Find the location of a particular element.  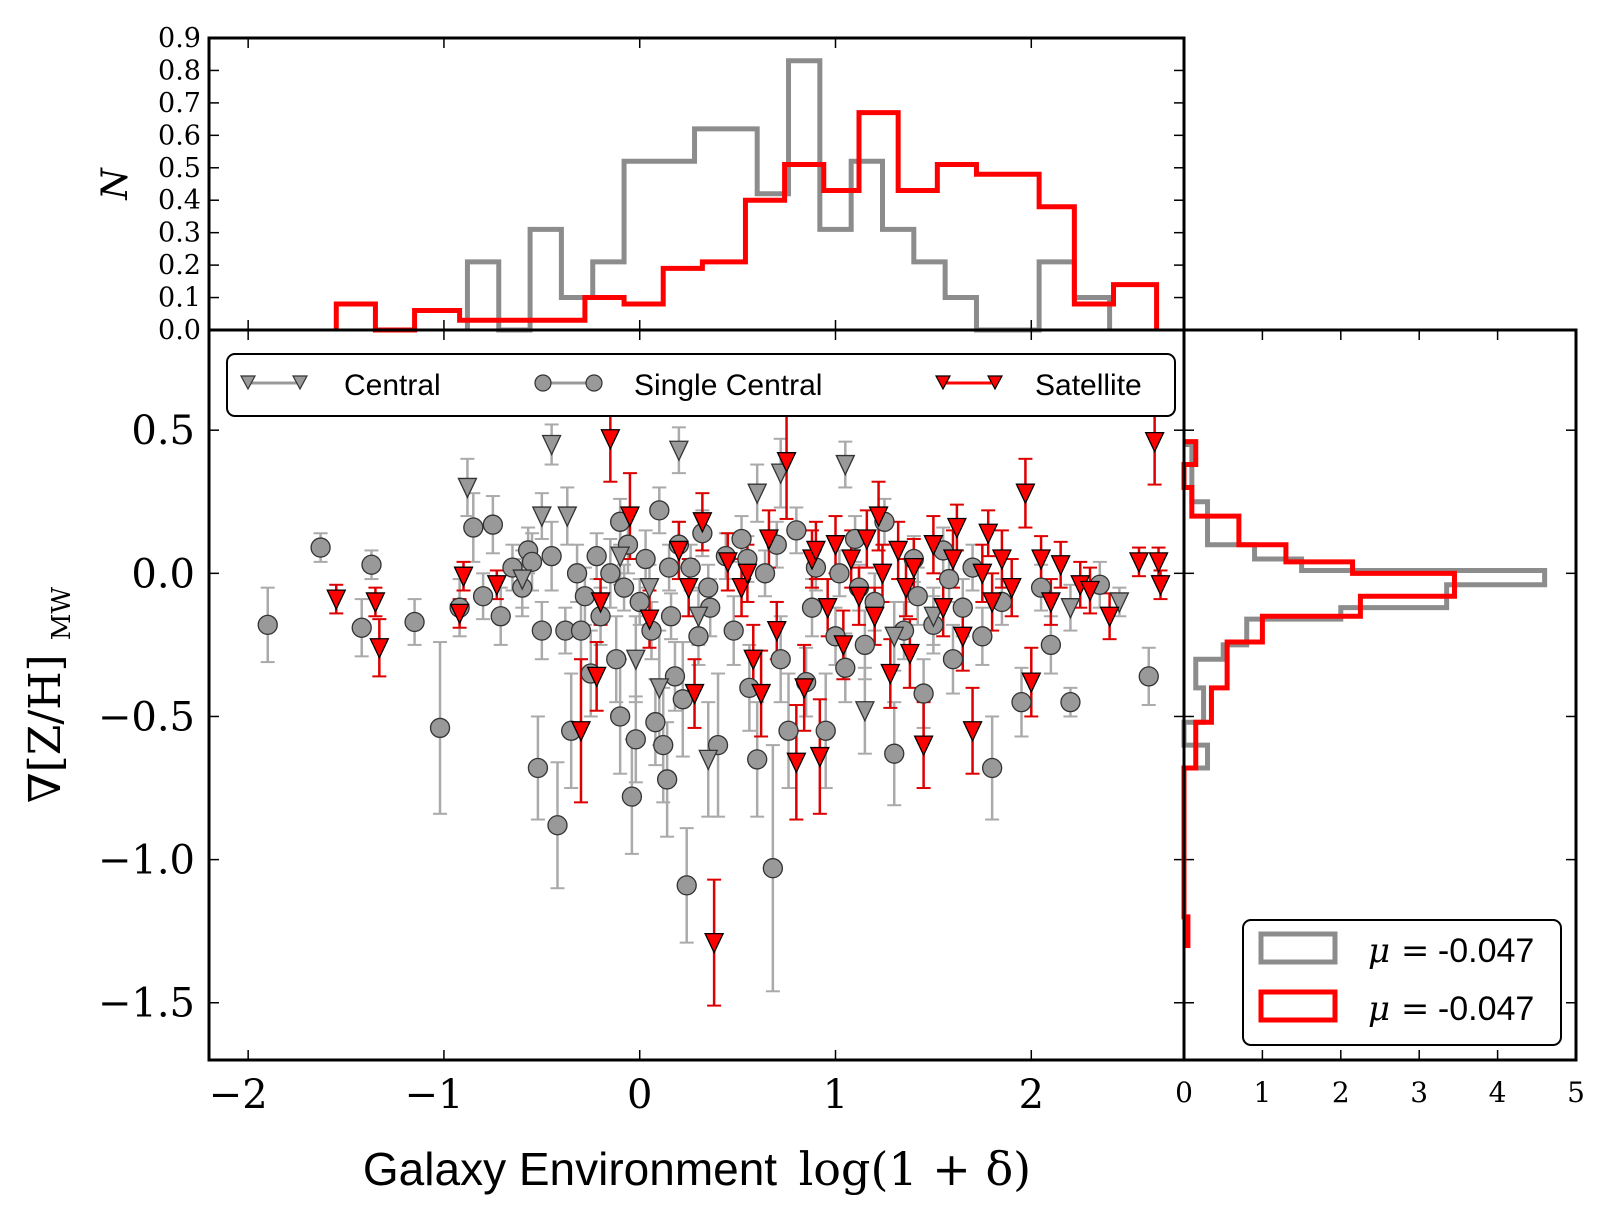

top-histogram-central-step is located at coordinates (788, 195).